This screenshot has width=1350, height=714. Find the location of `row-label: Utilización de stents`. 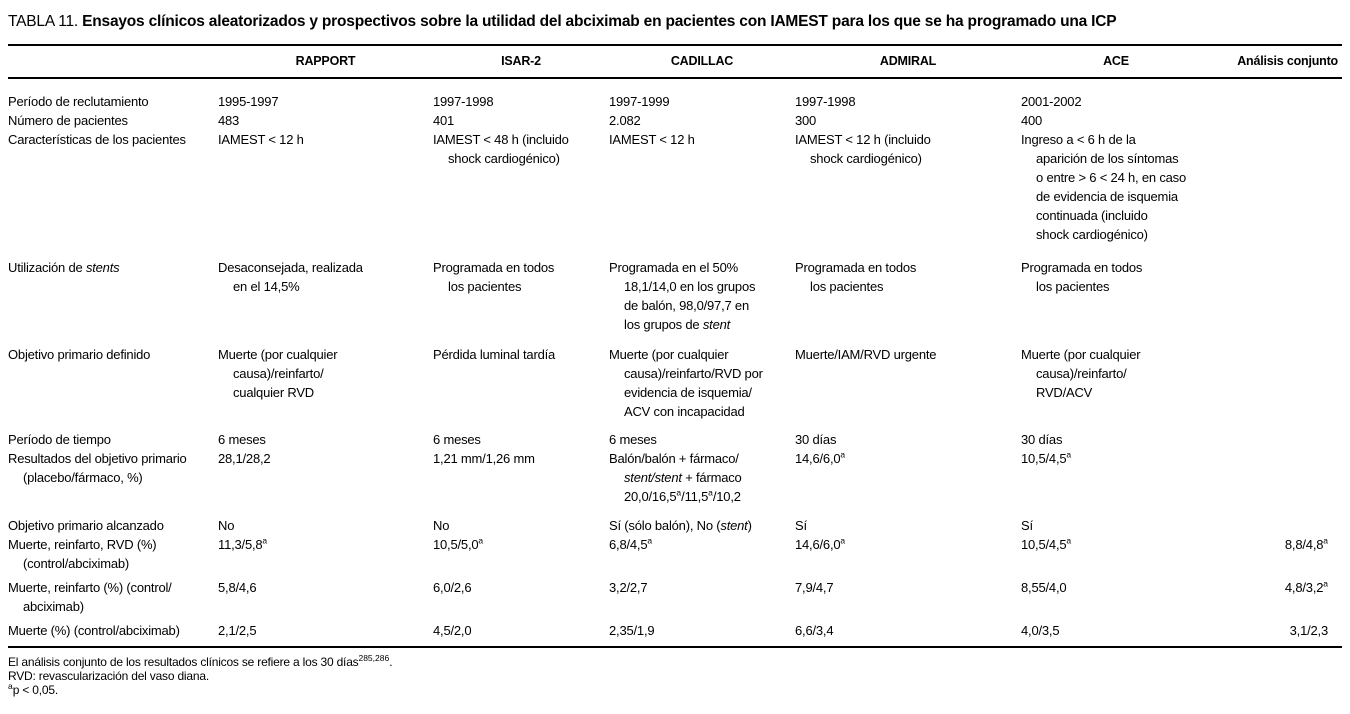

row-label: Utilización de stents is located at coordinates (64, 267).